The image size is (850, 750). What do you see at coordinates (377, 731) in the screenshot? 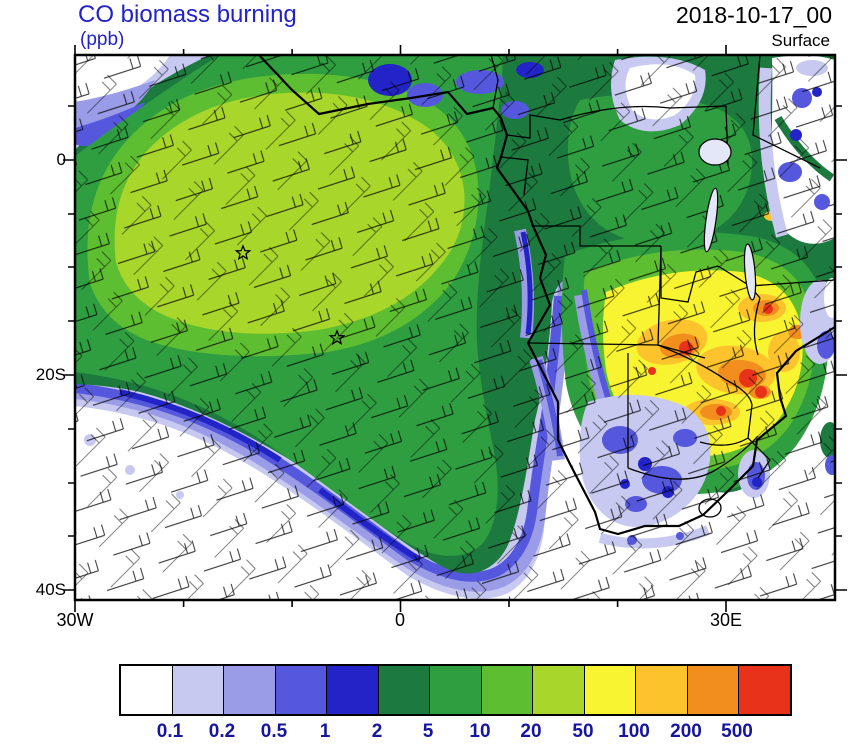
I see `colorbar-label: 2` at bounding box center [377, 731].